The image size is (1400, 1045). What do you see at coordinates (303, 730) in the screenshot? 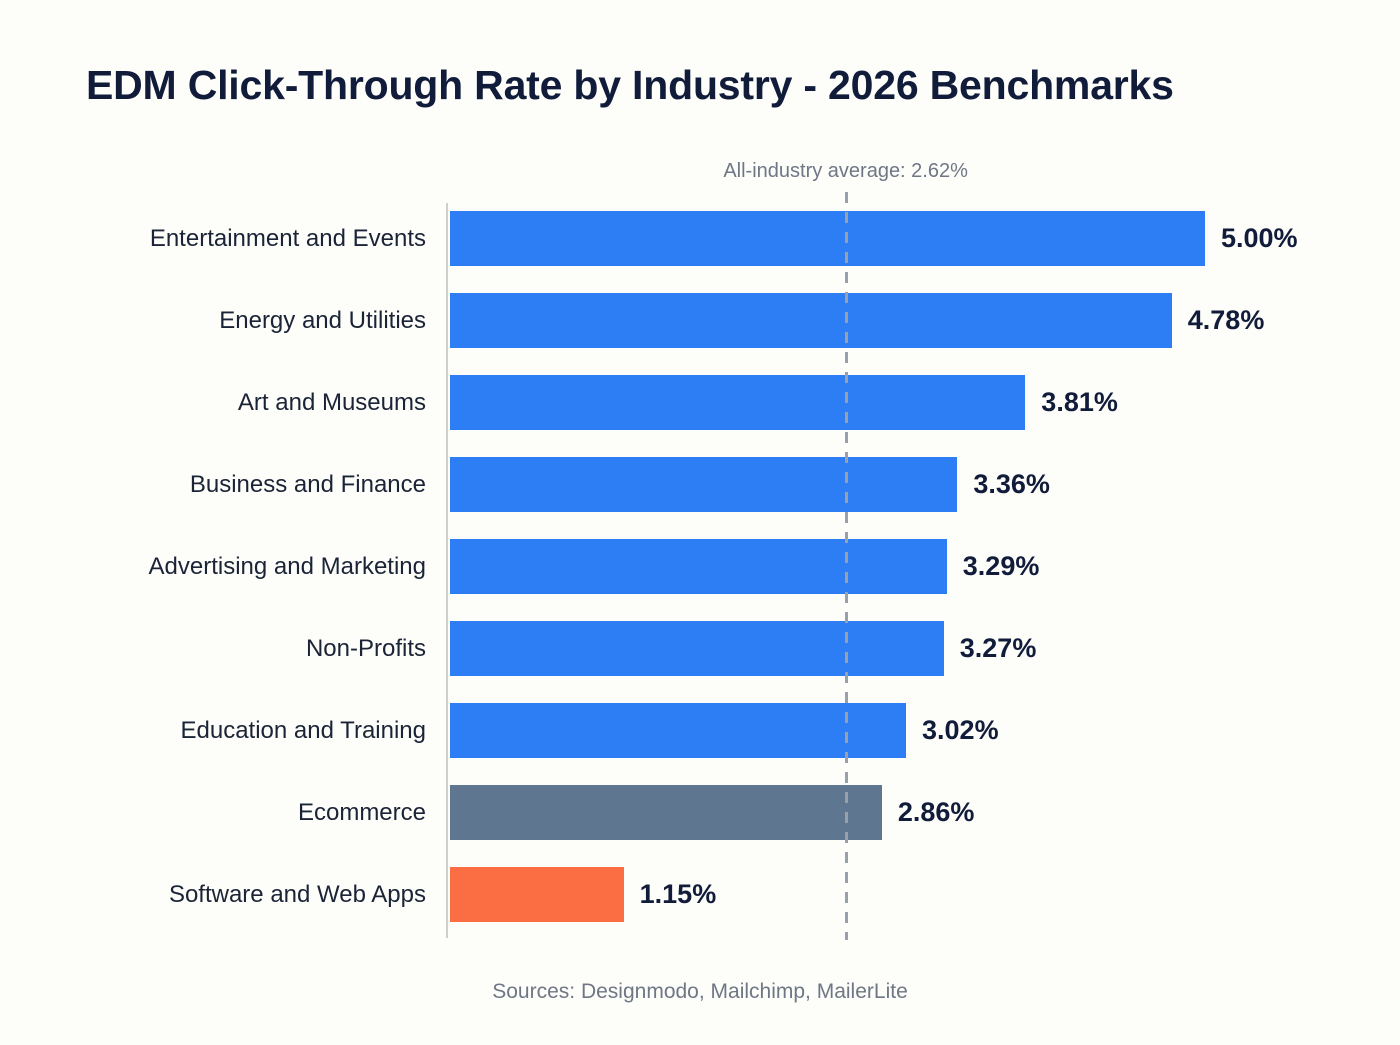
I see `category-label: Education and Training` at bounding box center [303, 730].